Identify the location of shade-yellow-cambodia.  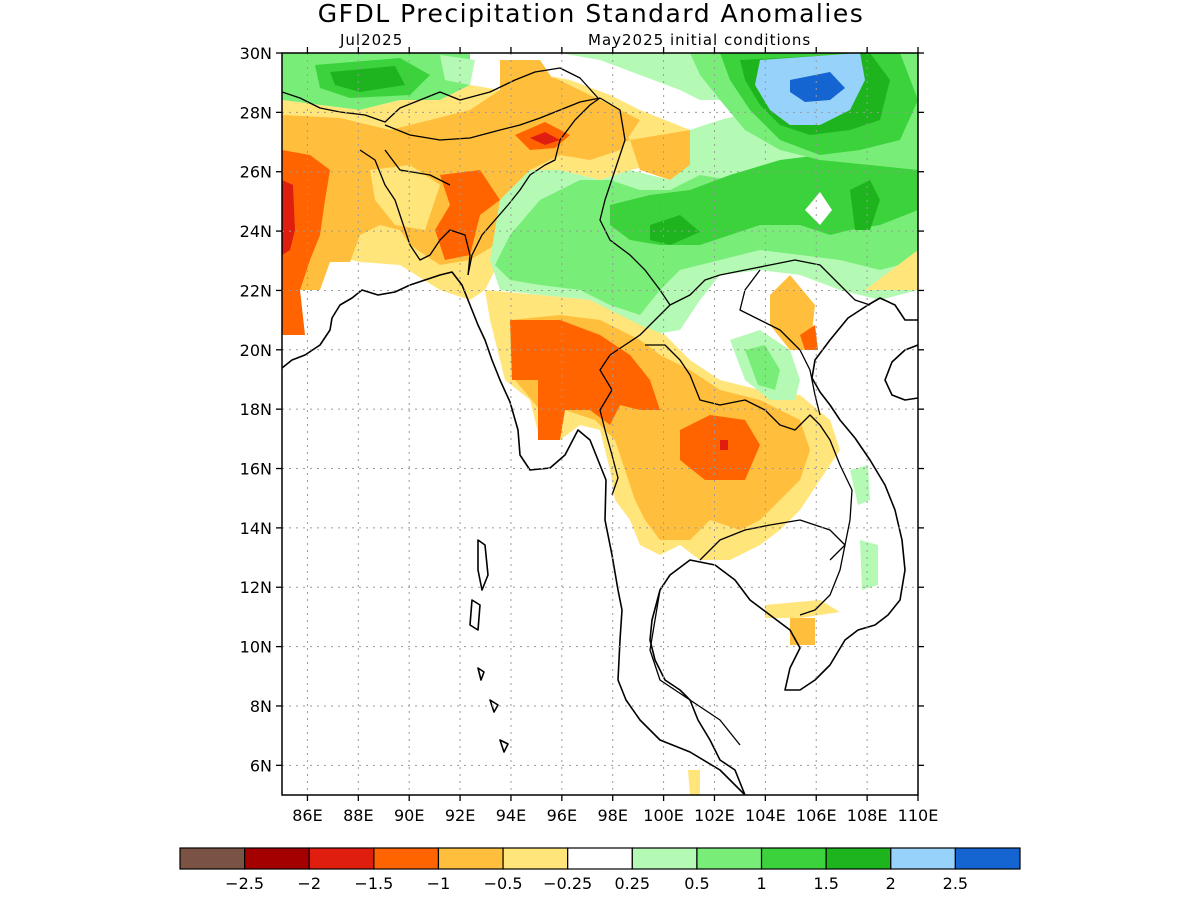
(802, 609).